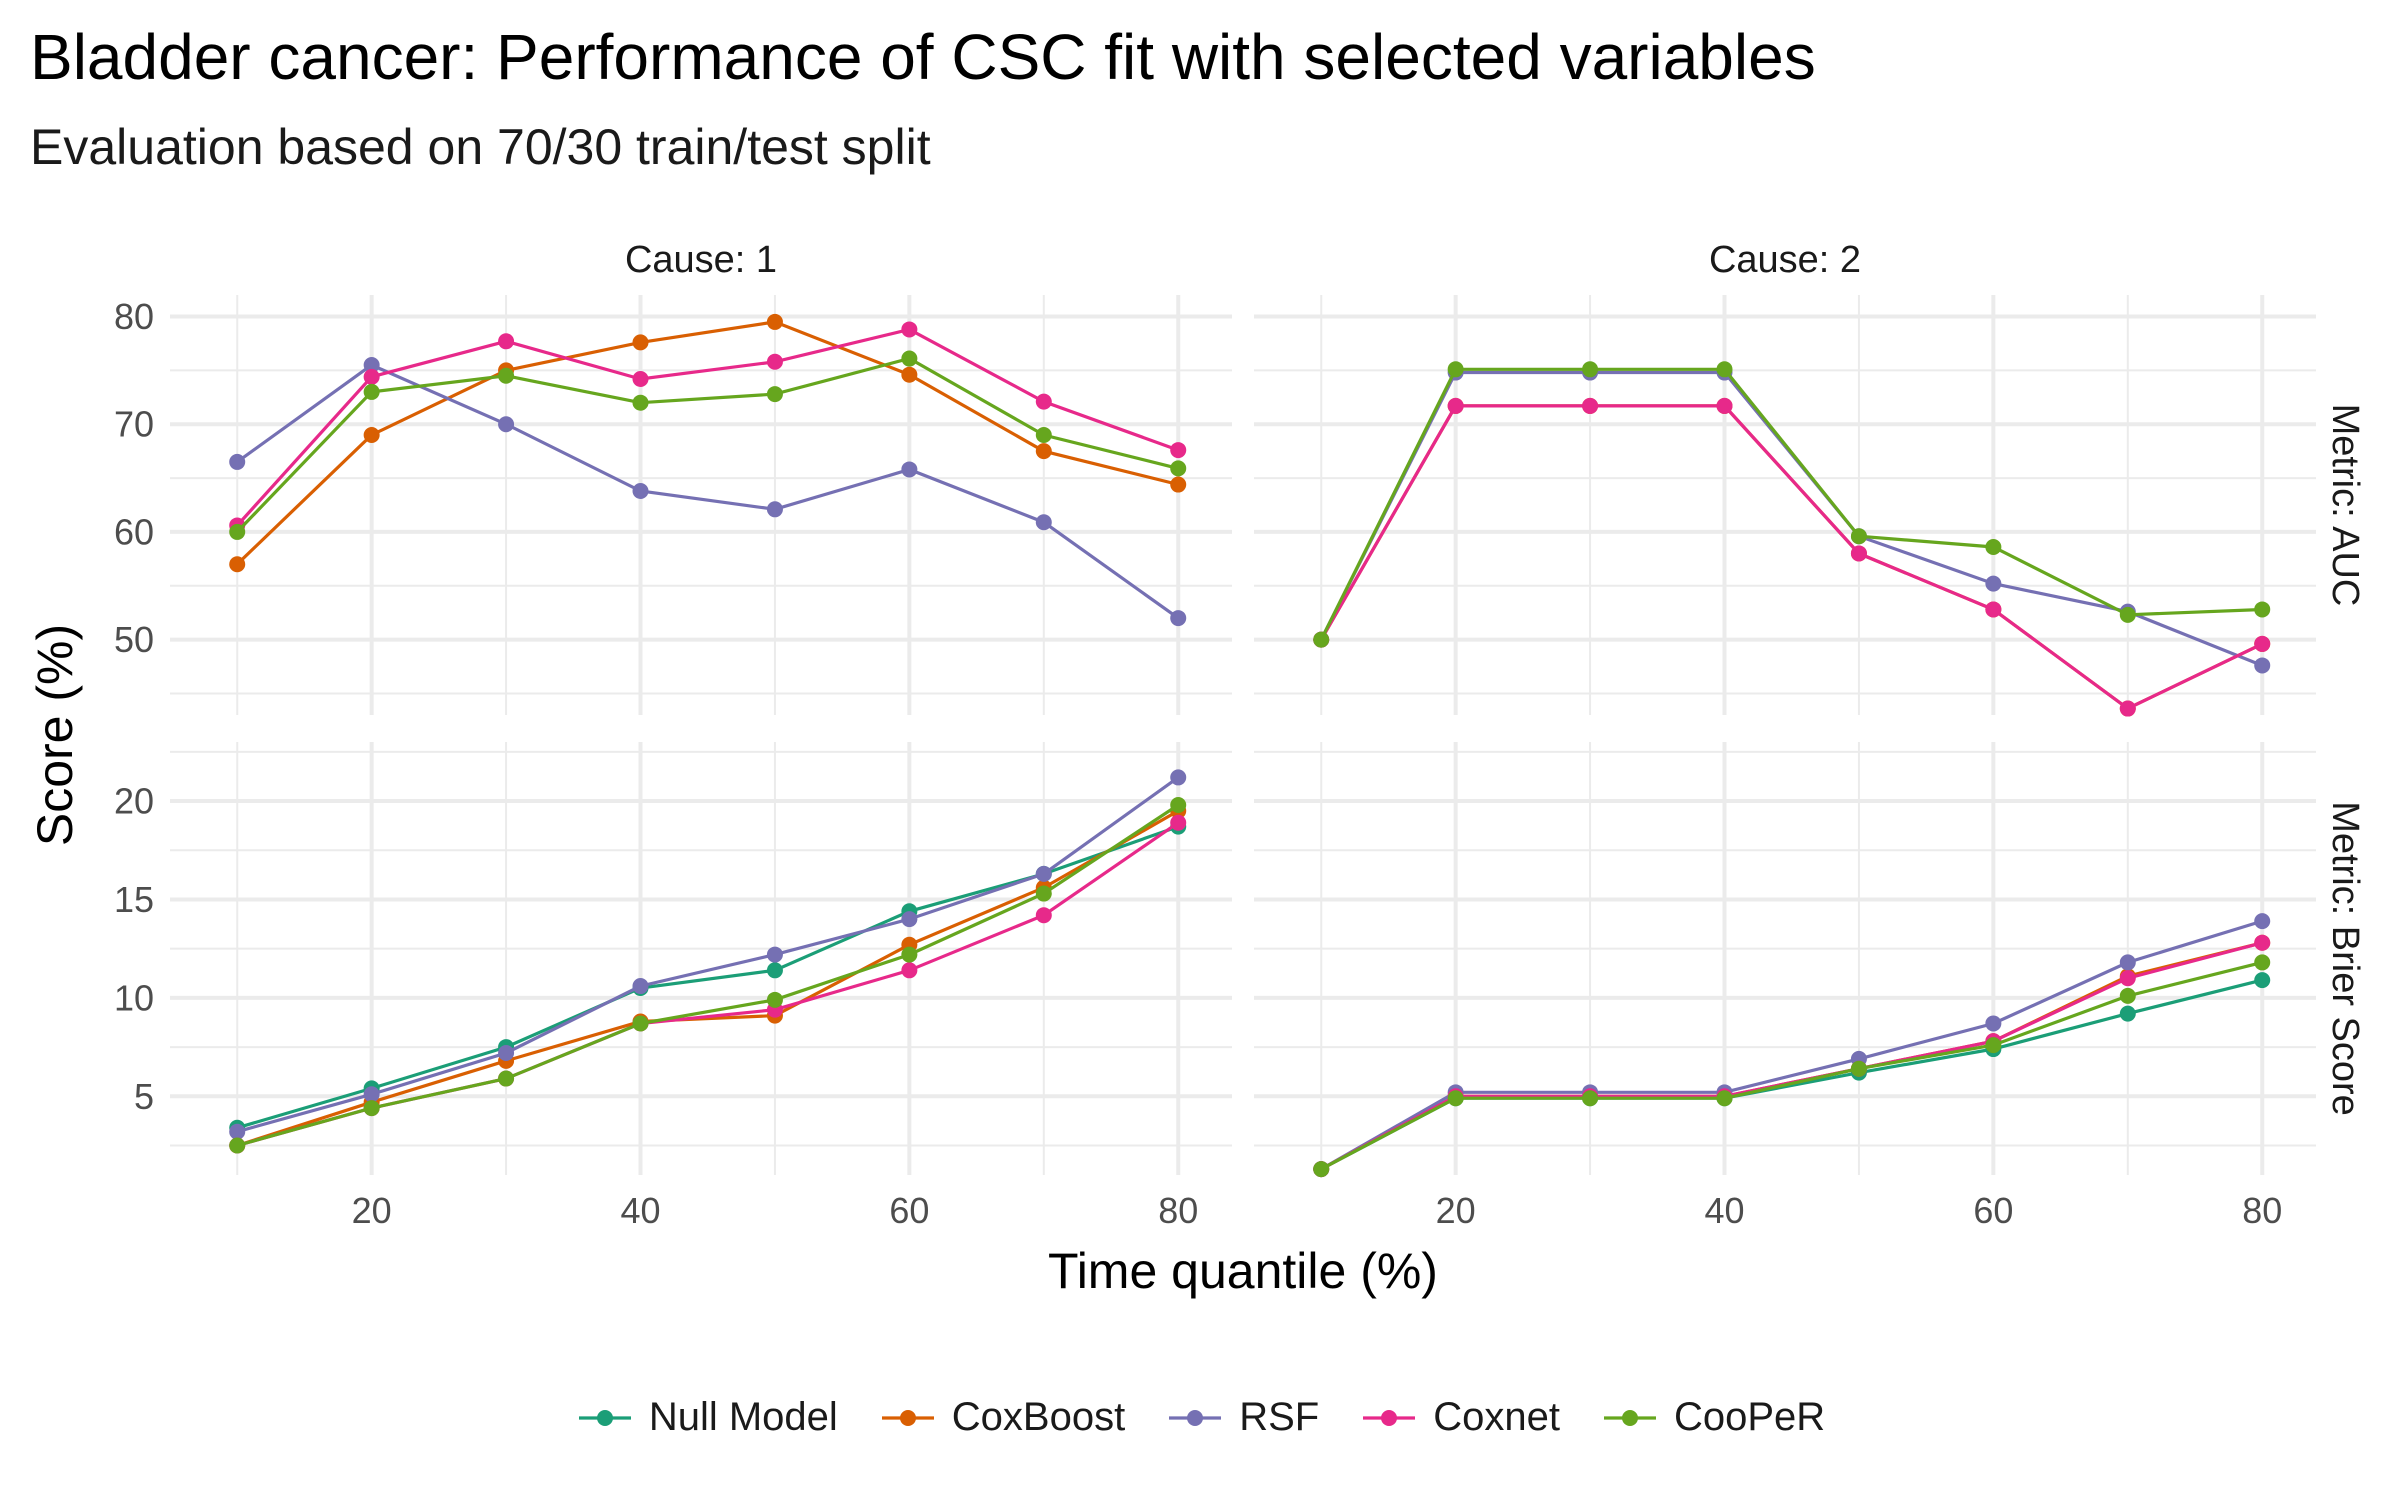 The image size is (2400, 1500). I want to click on y-tick-label: 50, so click(134, 639).